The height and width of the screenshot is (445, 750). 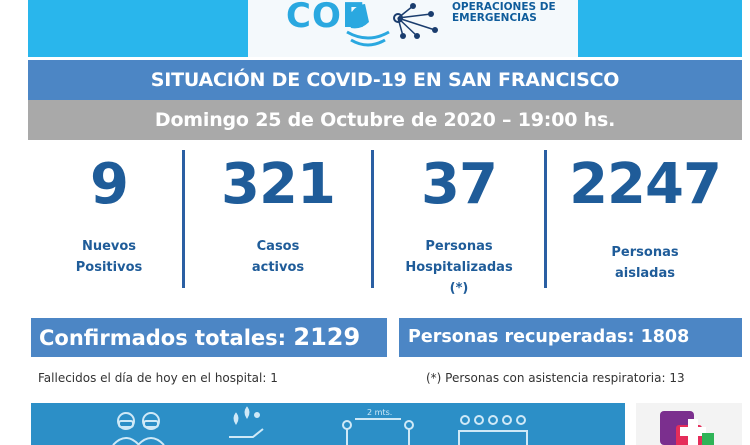 What do you see at coordinates (138, 428) in the screenshot?
I see `mask-people-icon` at bounding box center [138, 428].